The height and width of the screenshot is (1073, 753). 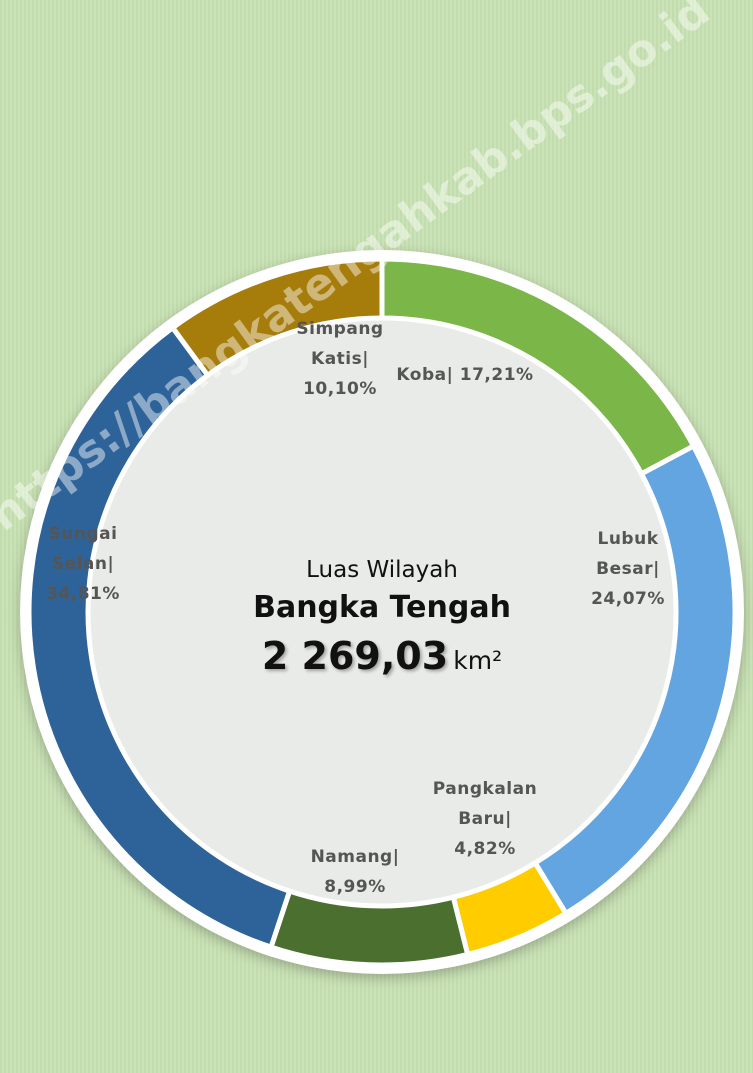 What do you see at coordinates (355, 887) in the screenshot?
I see `segment-value: 8,99%` at bounding box center [355, 887].